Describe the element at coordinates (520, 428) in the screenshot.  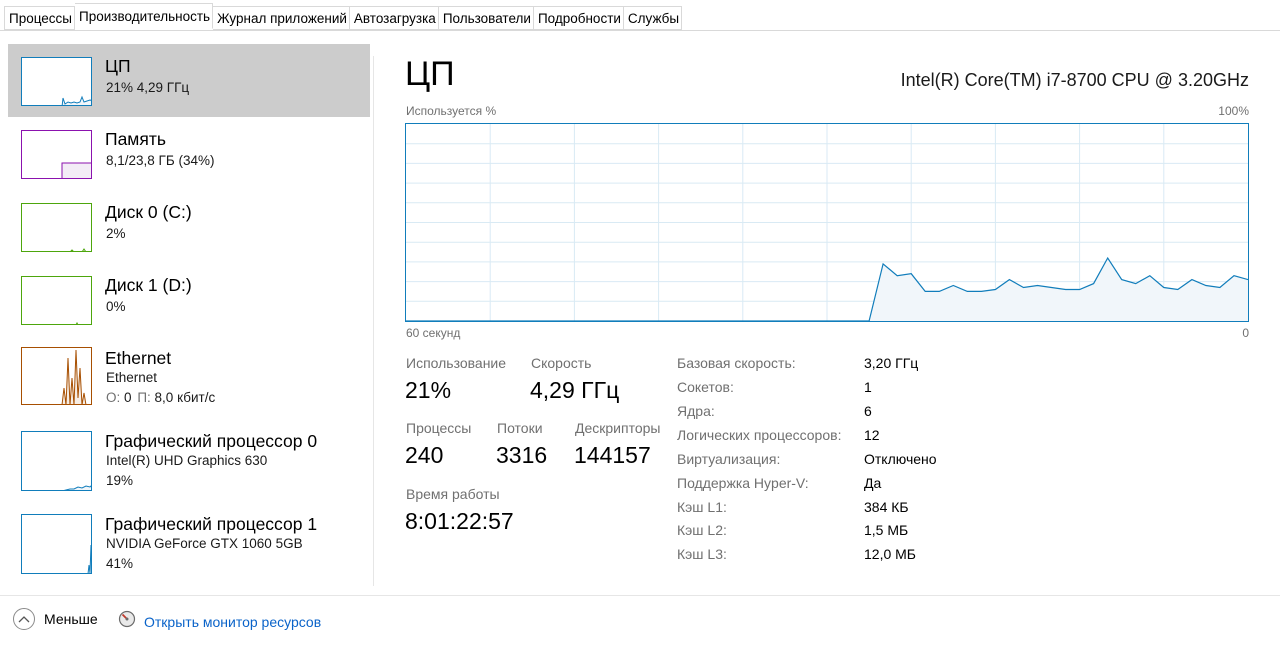
I see `threads-label: Потоки` at that location.